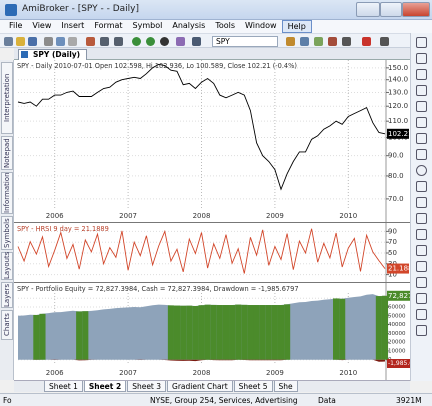 The height and width of the screenshot is (406, 432). I want to click on maximize-button, so click(391, 9).